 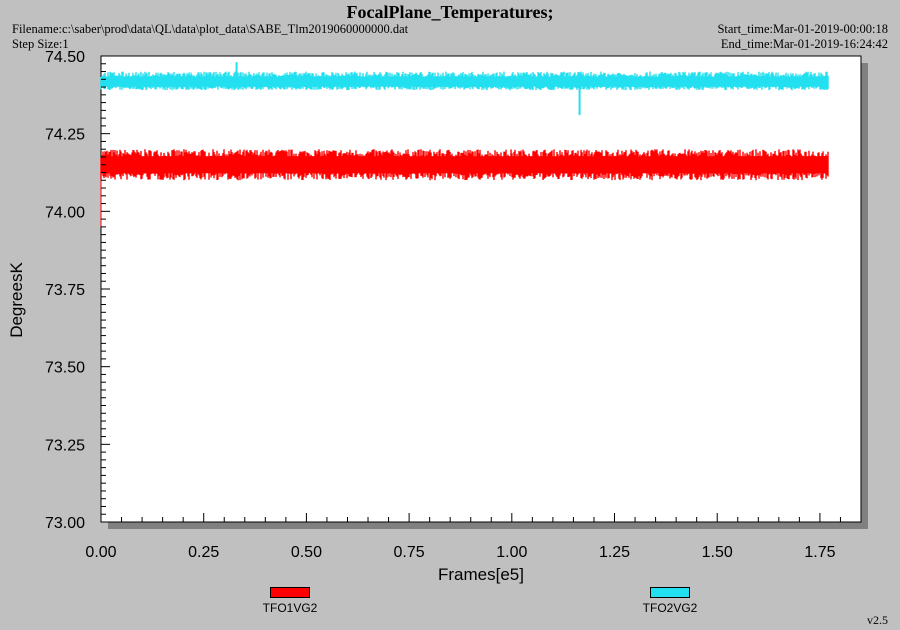 What do you see at coordinates (100, 552) in the screenshot?
I see `x-tick-label: 0.00` at bounding box center [100, 552].